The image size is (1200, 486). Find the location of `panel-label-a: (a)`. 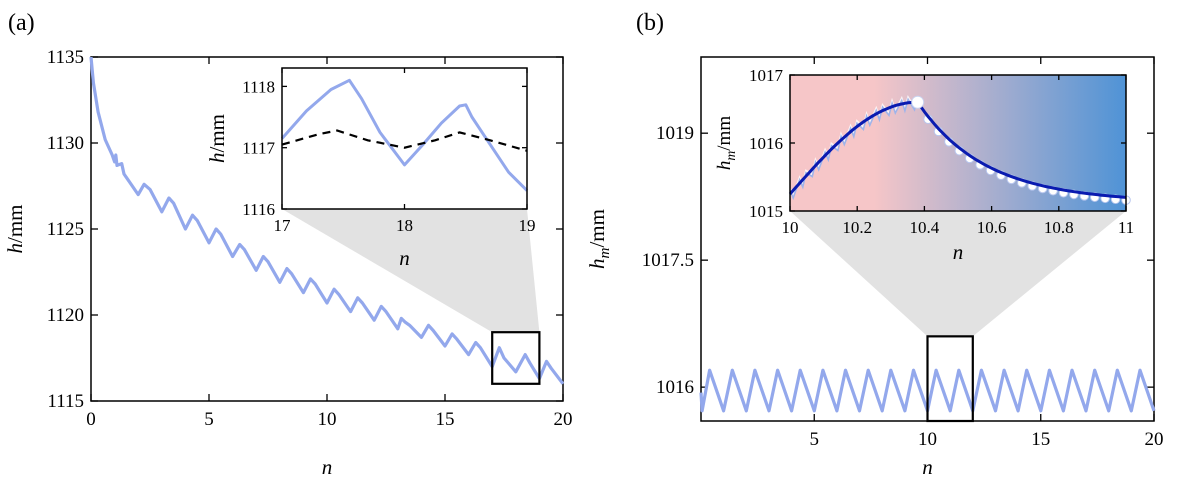

panel-label-a: (a) is located at coordinates (21, 23).